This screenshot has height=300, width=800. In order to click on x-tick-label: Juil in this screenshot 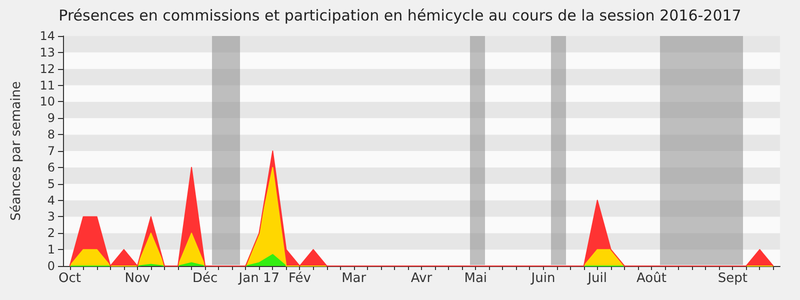, I will do `click(597, 278)`.